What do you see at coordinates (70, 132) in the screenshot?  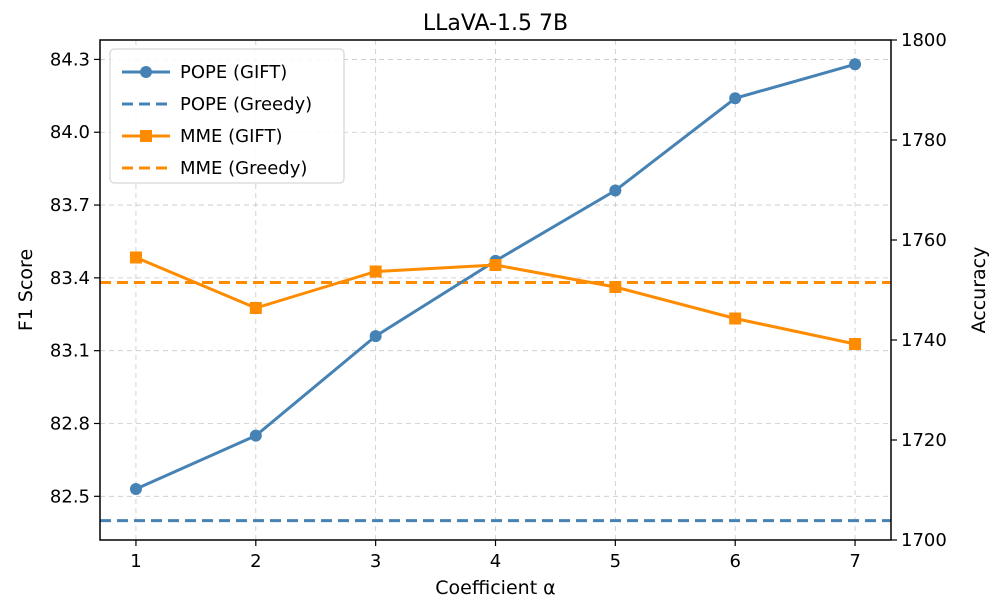 I see `y-tick-label-left: 84.0` at bounding box center [70, 132].